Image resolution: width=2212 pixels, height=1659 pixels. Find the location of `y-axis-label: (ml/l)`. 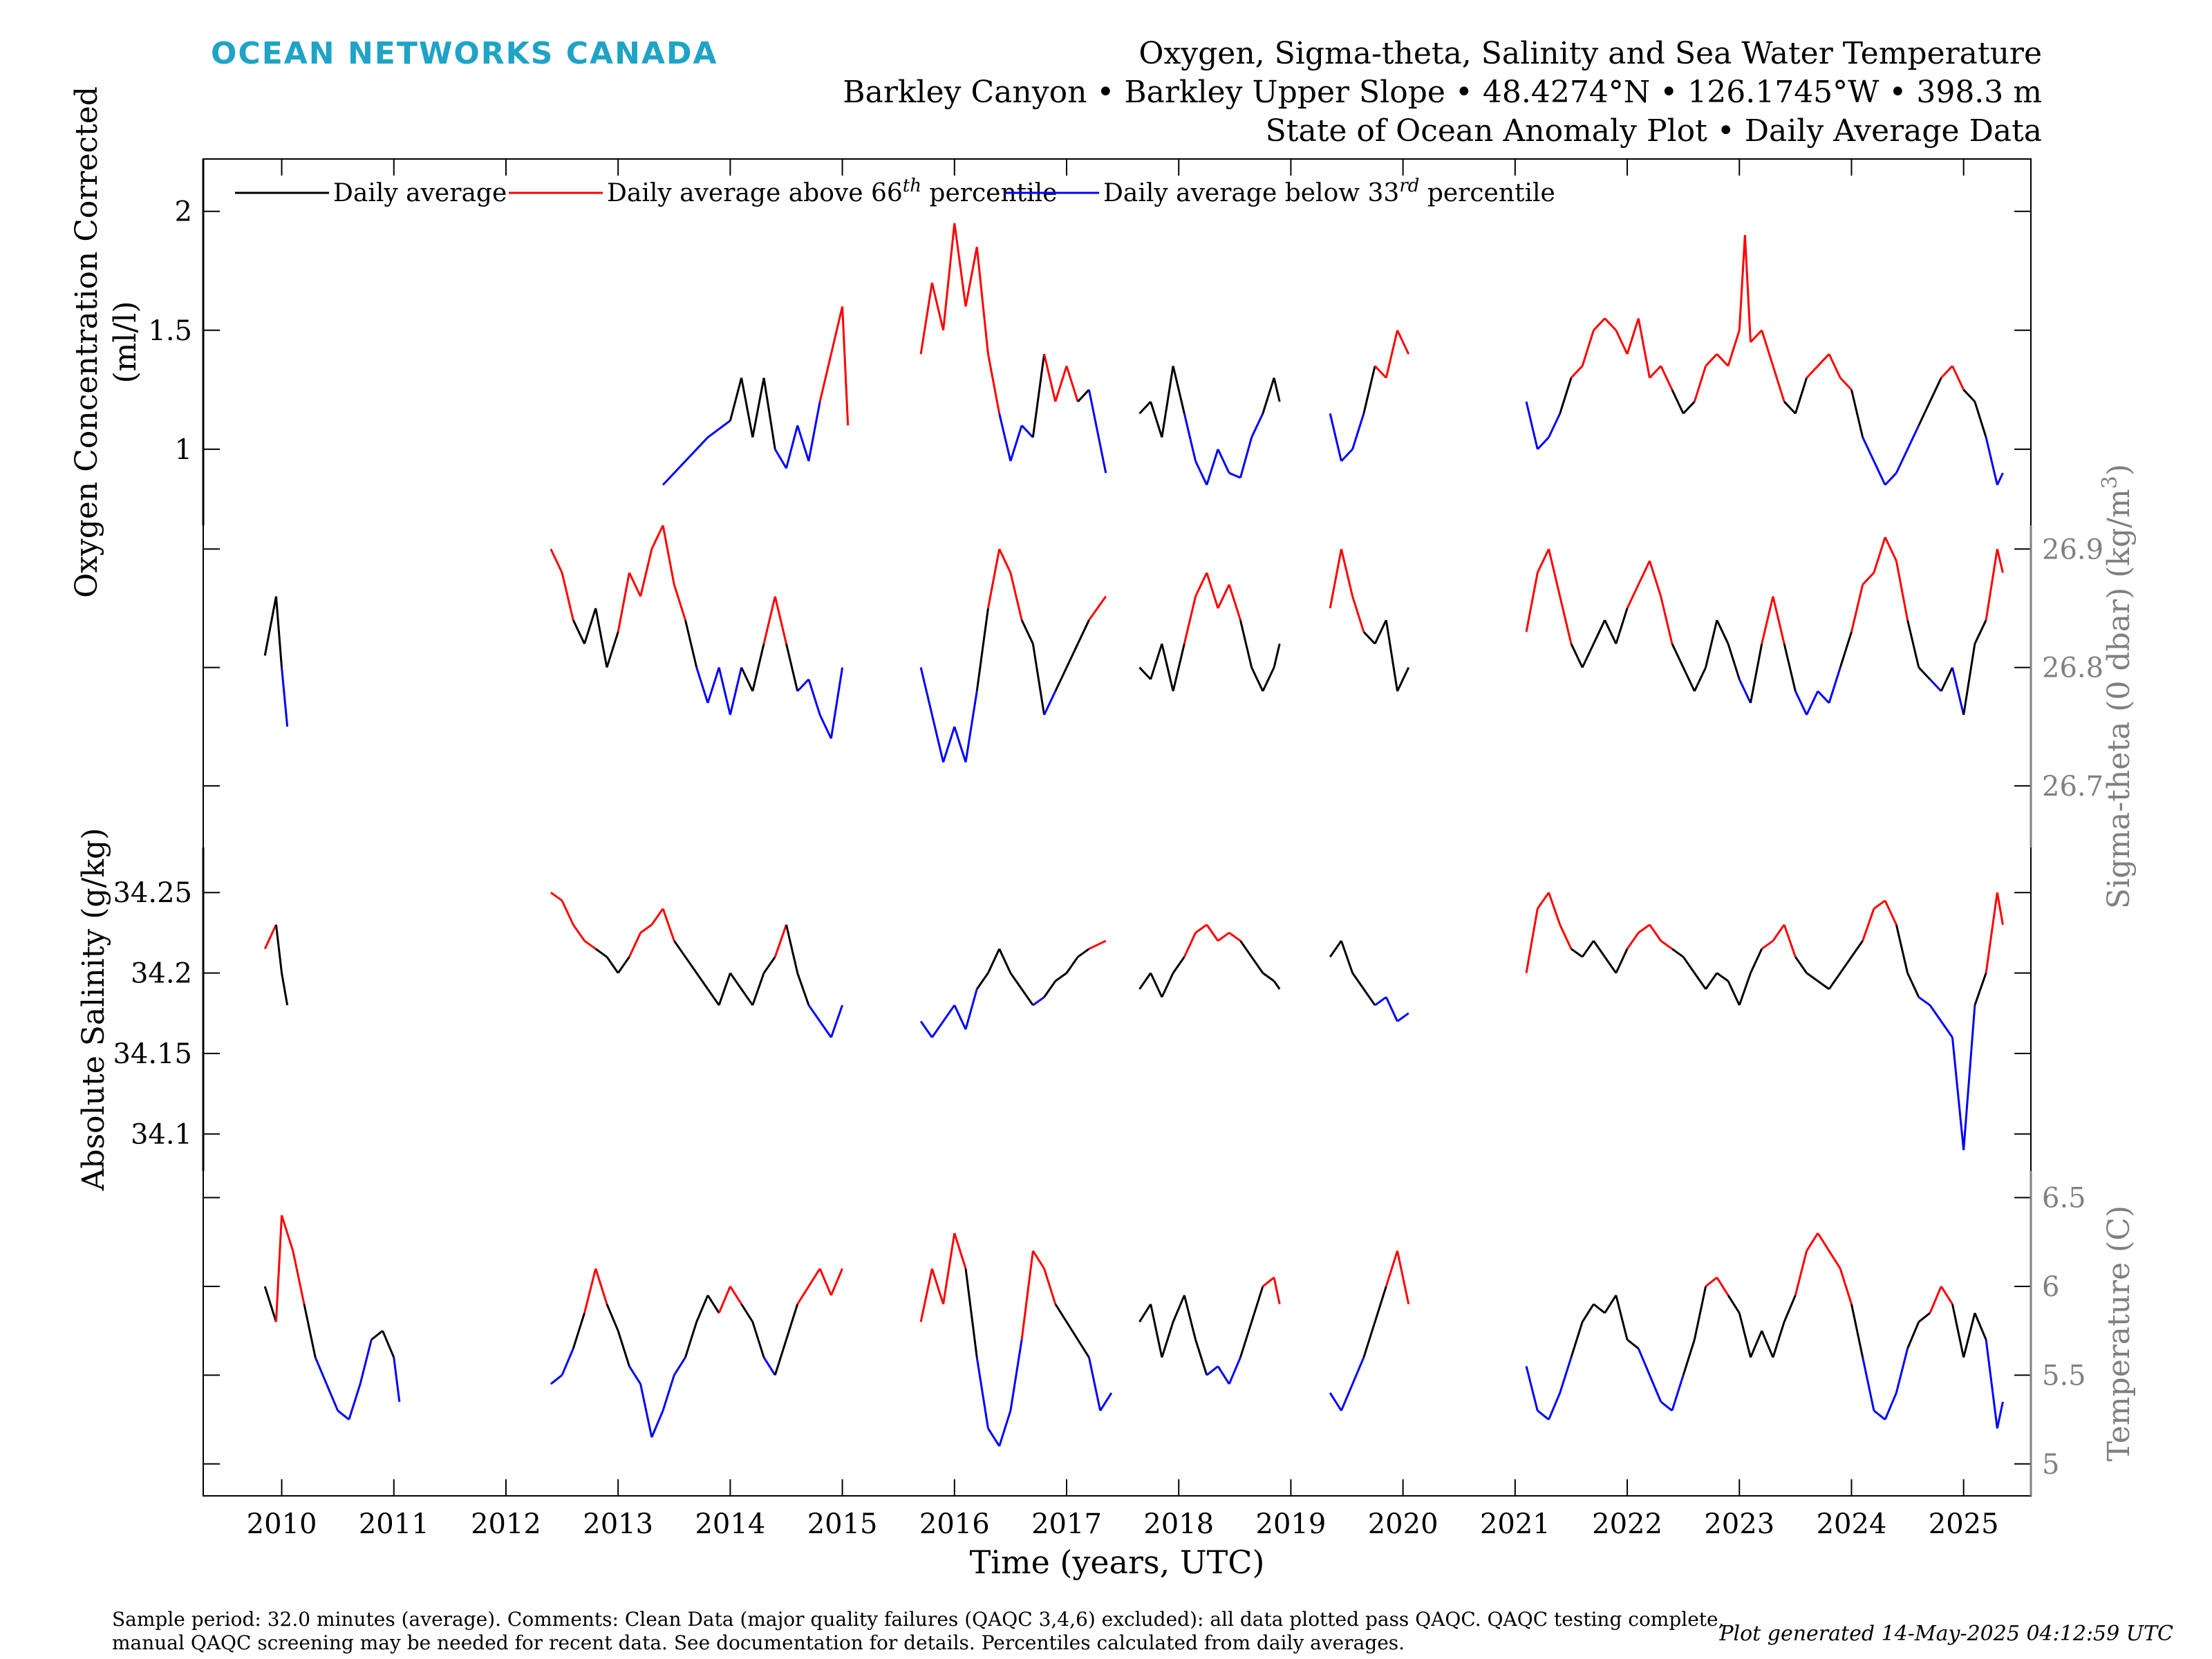

y-axis-label: (ml/l) is located at coordinates (126, 342).